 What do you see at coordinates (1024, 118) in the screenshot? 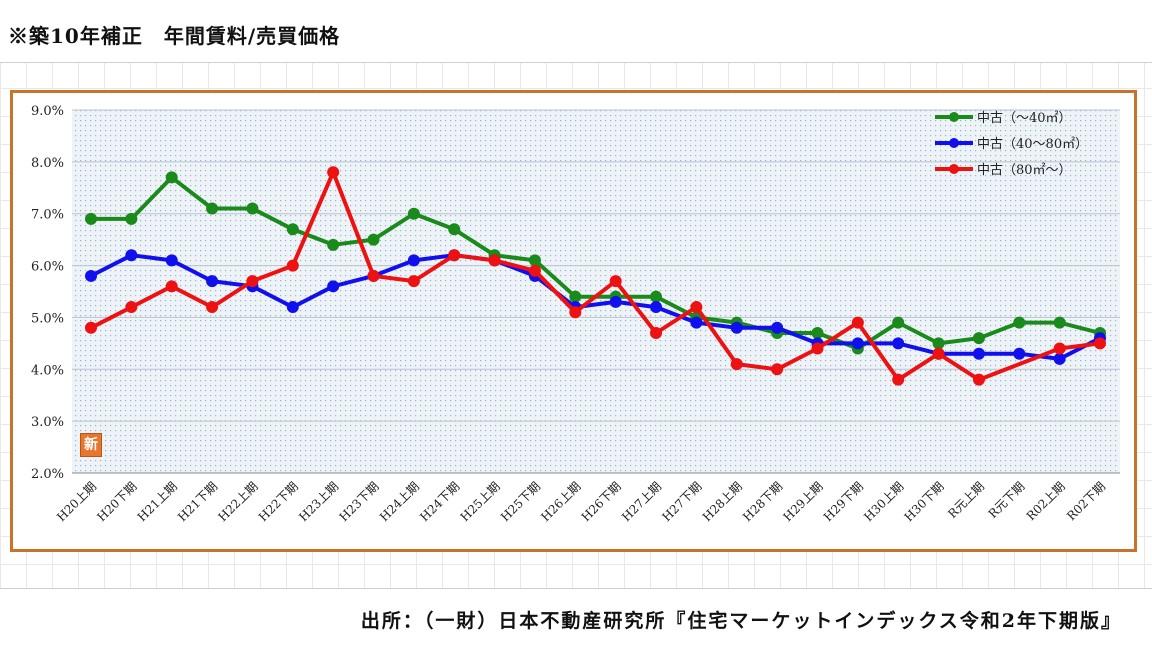
I see `legend-label: 中古（～40㎡）` at bounding box center [1024, 118].